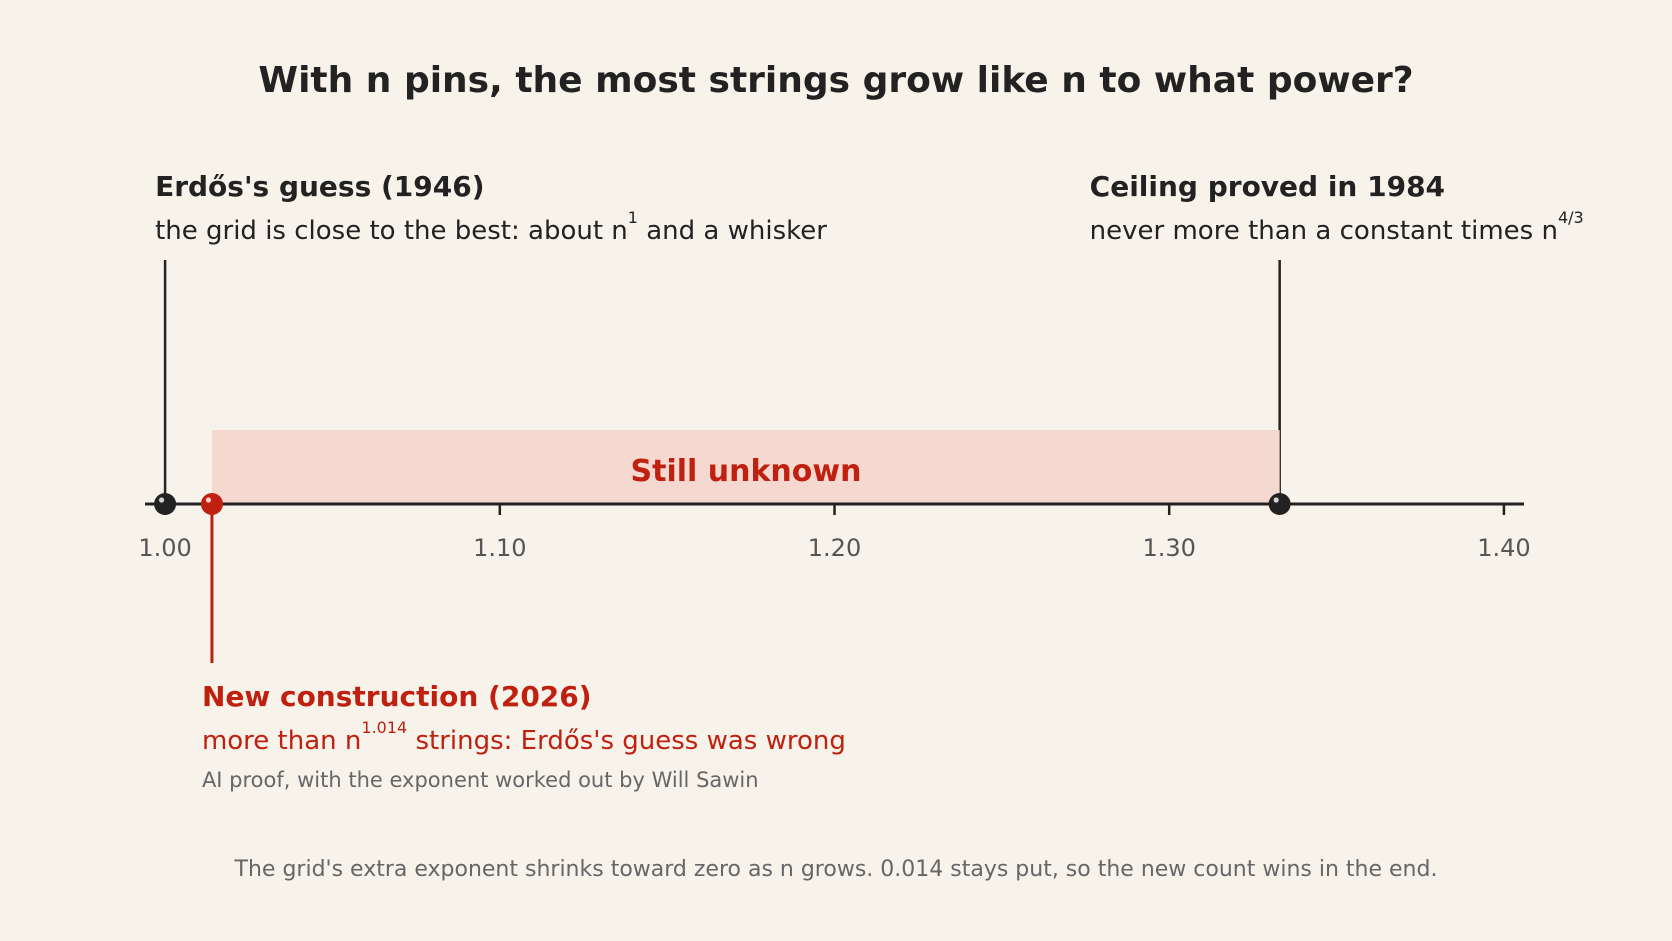 This screenshot has height=941, width=1672. Describe the element at coordinates (633, 217) in the screenshot. I see `marker-text-sup: 1` at that location.